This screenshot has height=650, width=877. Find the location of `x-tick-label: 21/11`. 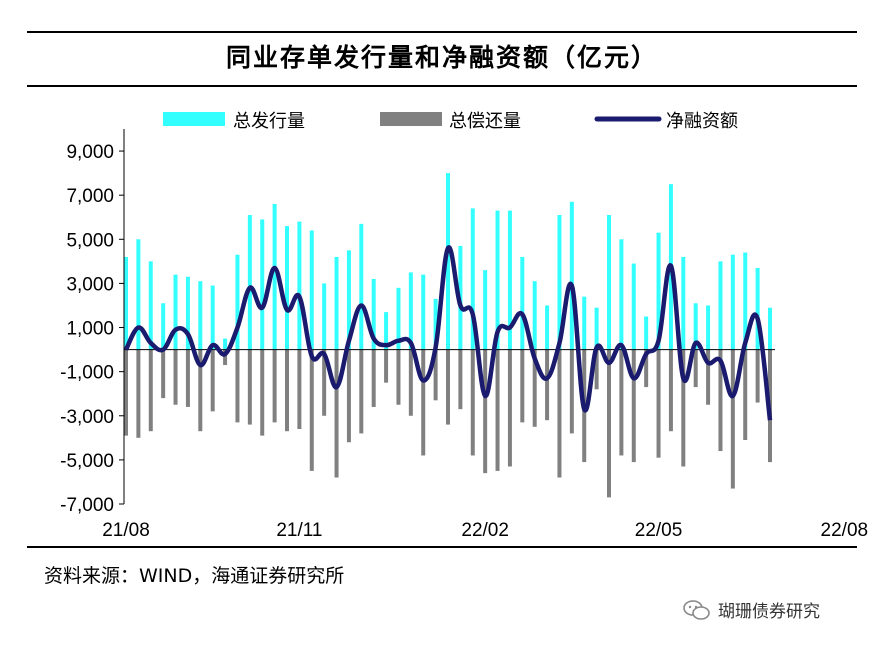

x-tick-label: 21/11 is located at coordinates (299, 530).